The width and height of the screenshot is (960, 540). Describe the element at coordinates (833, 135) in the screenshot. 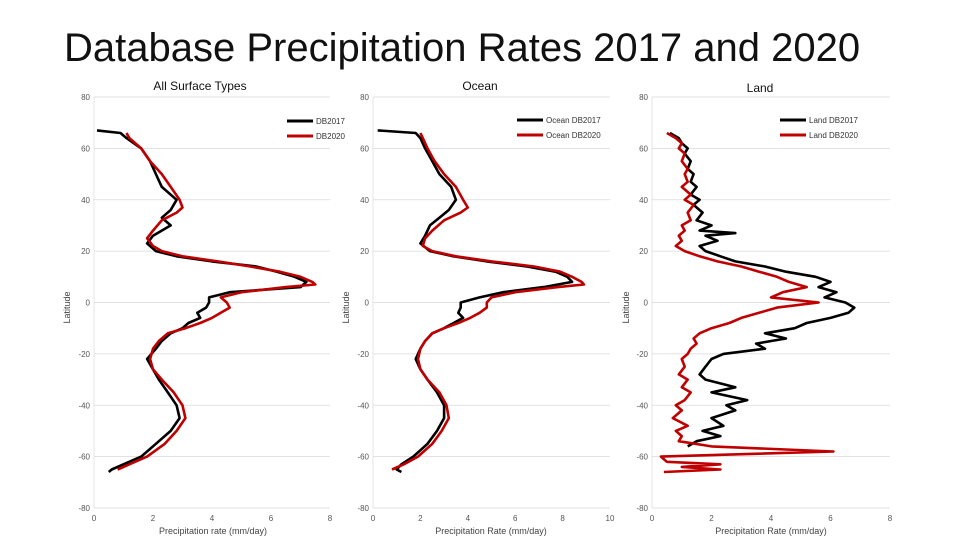

I see `legend-label: Land DB2020` at that location.